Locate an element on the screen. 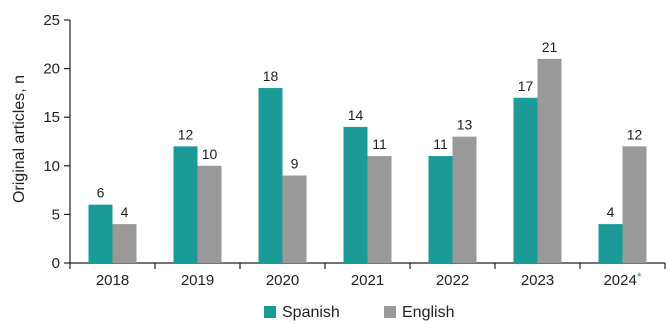  bar-english-2023 is located at coordinates (549, 160).